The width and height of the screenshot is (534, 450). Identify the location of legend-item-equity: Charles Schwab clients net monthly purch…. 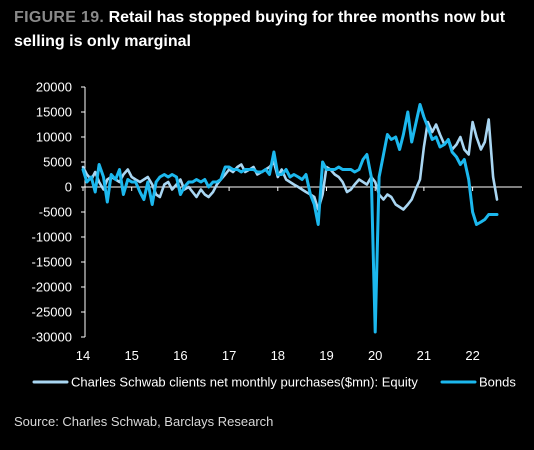
(225, 382).